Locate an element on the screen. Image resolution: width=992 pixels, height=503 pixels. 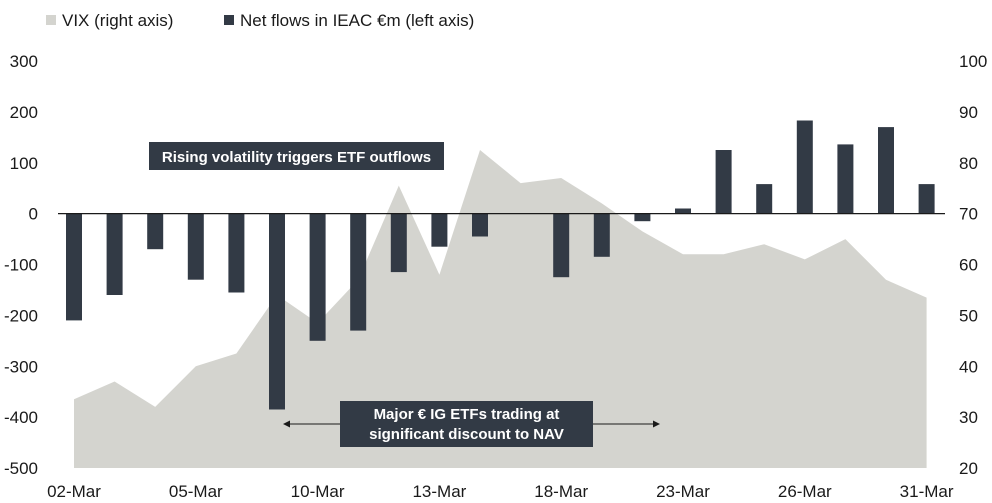
x-tick-label: 10-Mar is located at coordinates (318, 491).